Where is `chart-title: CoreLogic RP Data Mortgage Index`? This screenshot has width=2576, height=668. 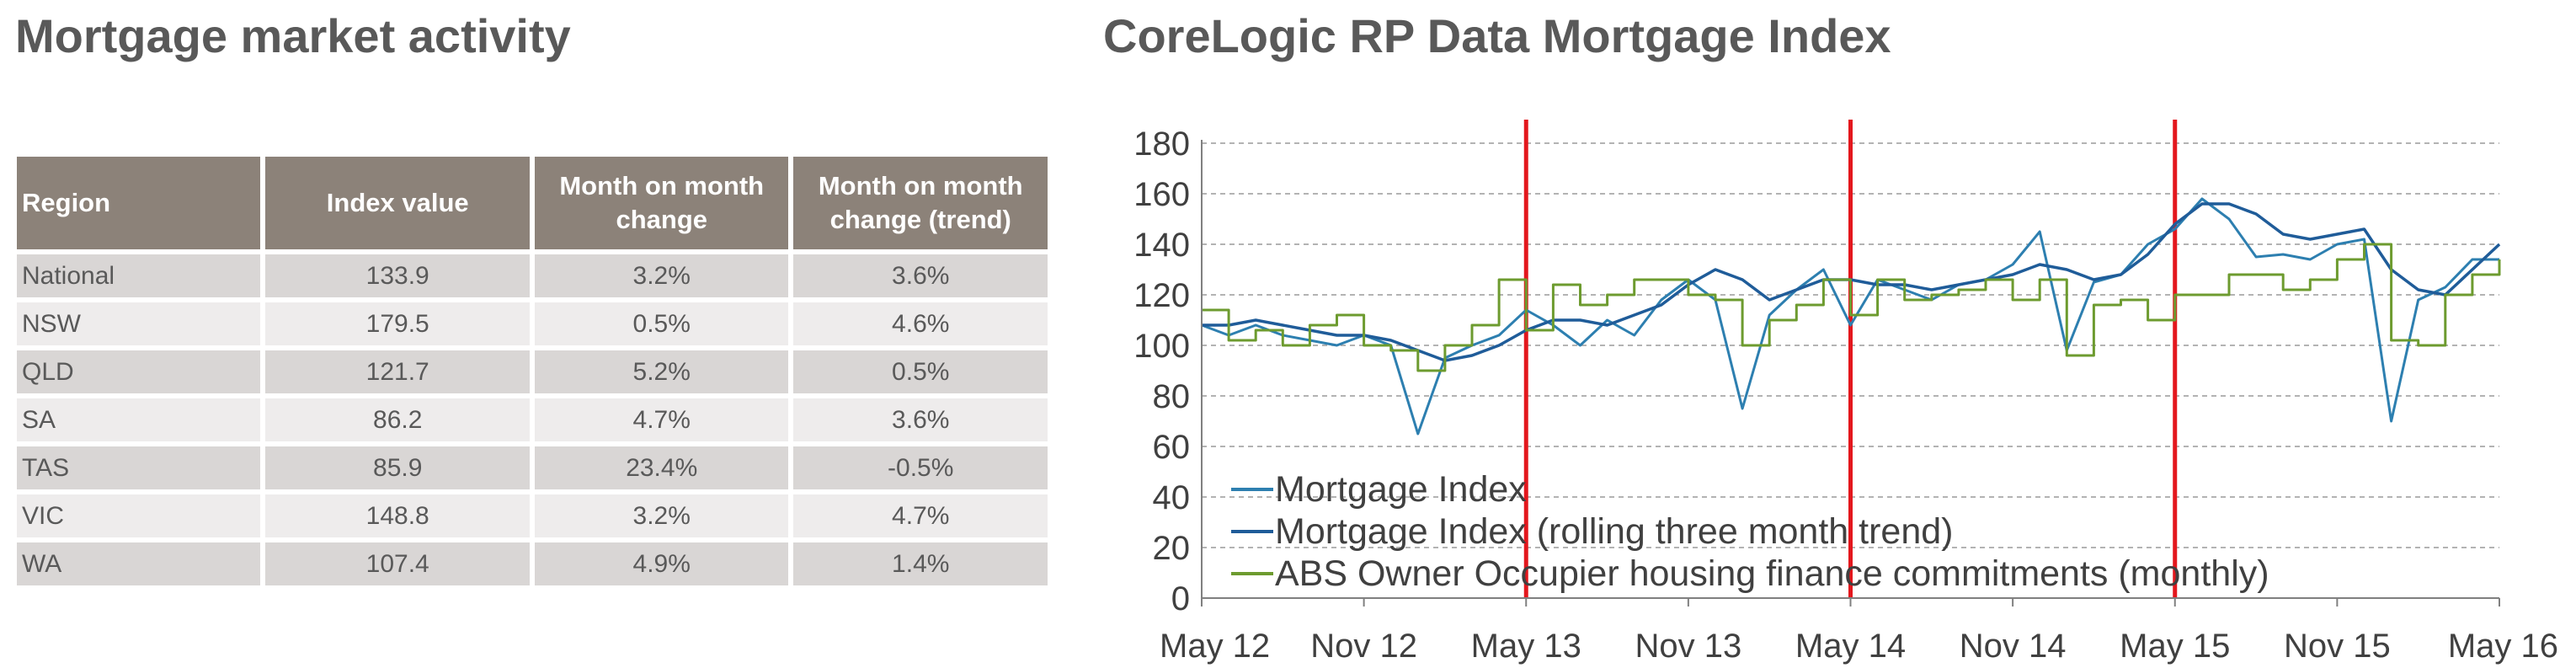 chart-title: CoreLogic RP Data Mortgage Index is located at coordinates (1497, 35).